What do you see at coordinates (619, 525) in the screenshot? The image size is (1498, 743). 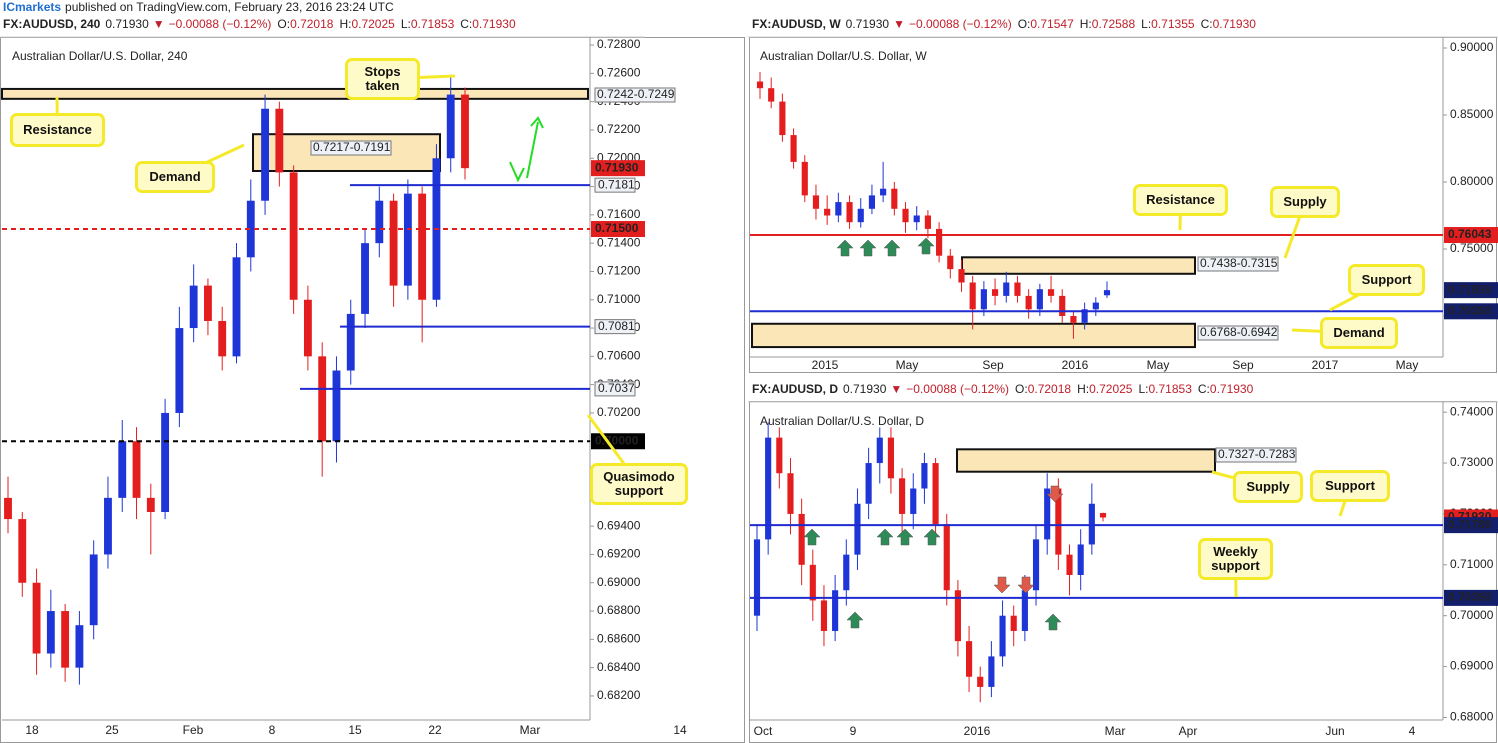 I see `y-tick-label: 0.69400` at bounding box center [619, 525].